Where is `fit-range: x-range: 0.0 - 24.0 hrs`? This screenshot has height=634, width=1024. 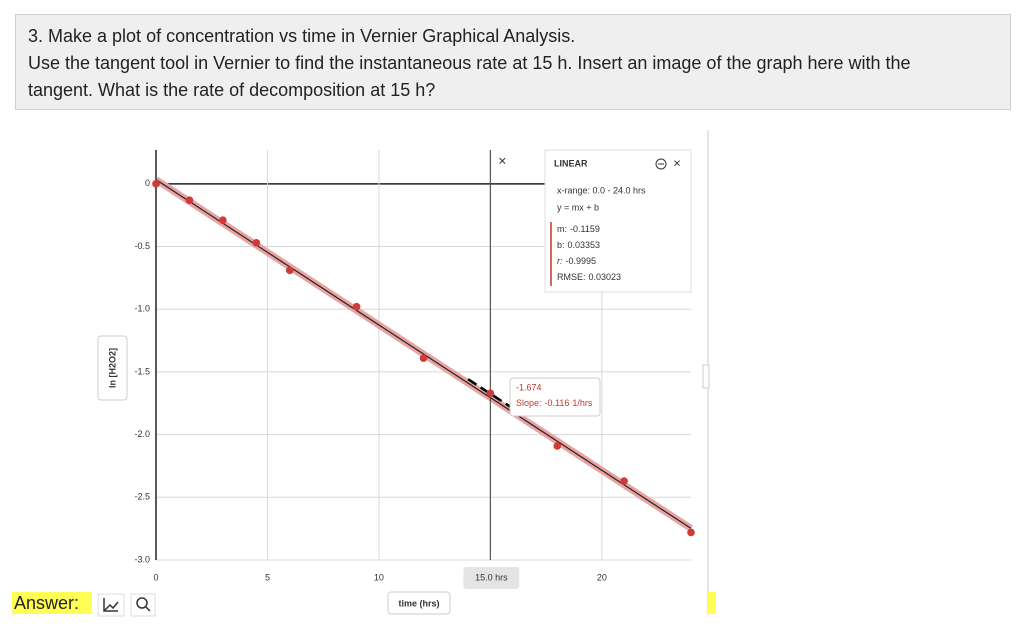
fit-range: x-range: 0.0 - 24.0 hrs is located at coordinates (601, 190).